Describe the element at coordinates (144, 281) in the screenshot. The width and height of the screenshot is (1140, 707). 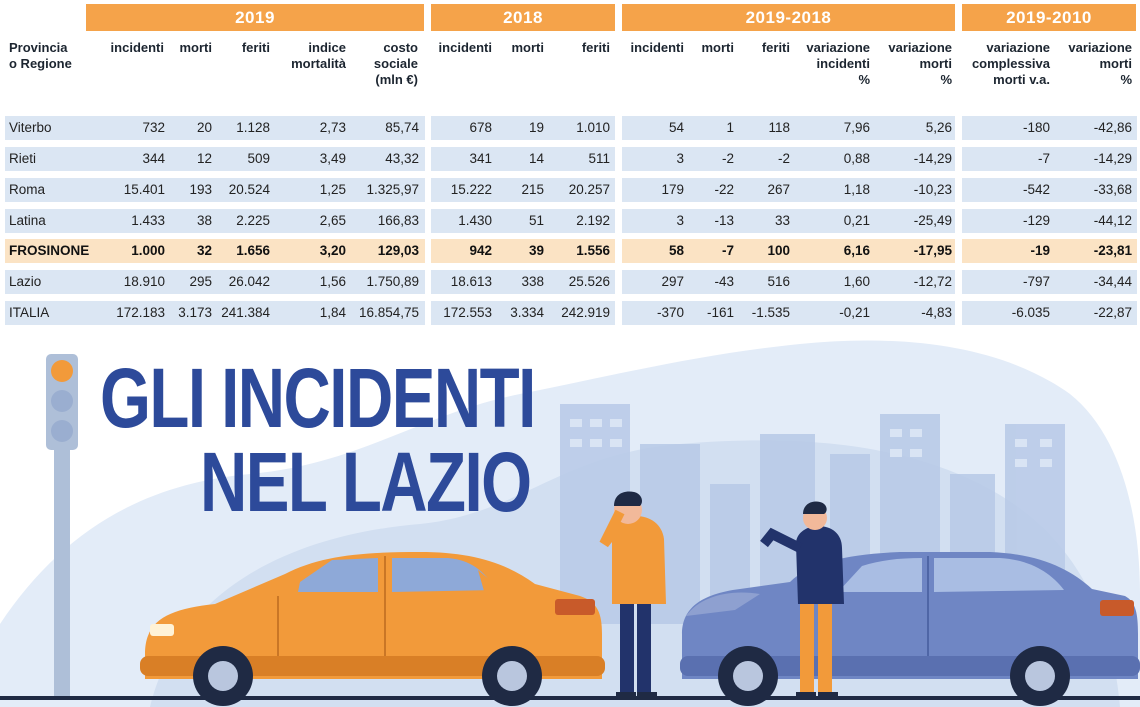
I see `cell-incidenti-2019: 18.910` at that location.